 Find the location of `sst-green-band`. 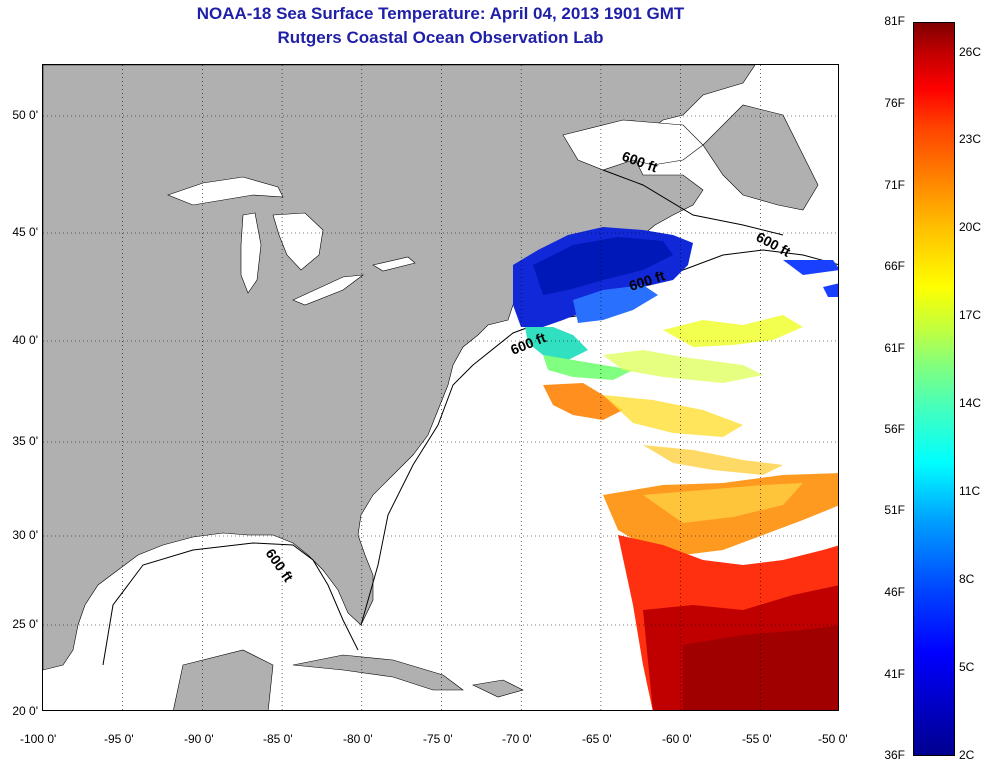

sst-green-band is located at coordinates (588, 367).